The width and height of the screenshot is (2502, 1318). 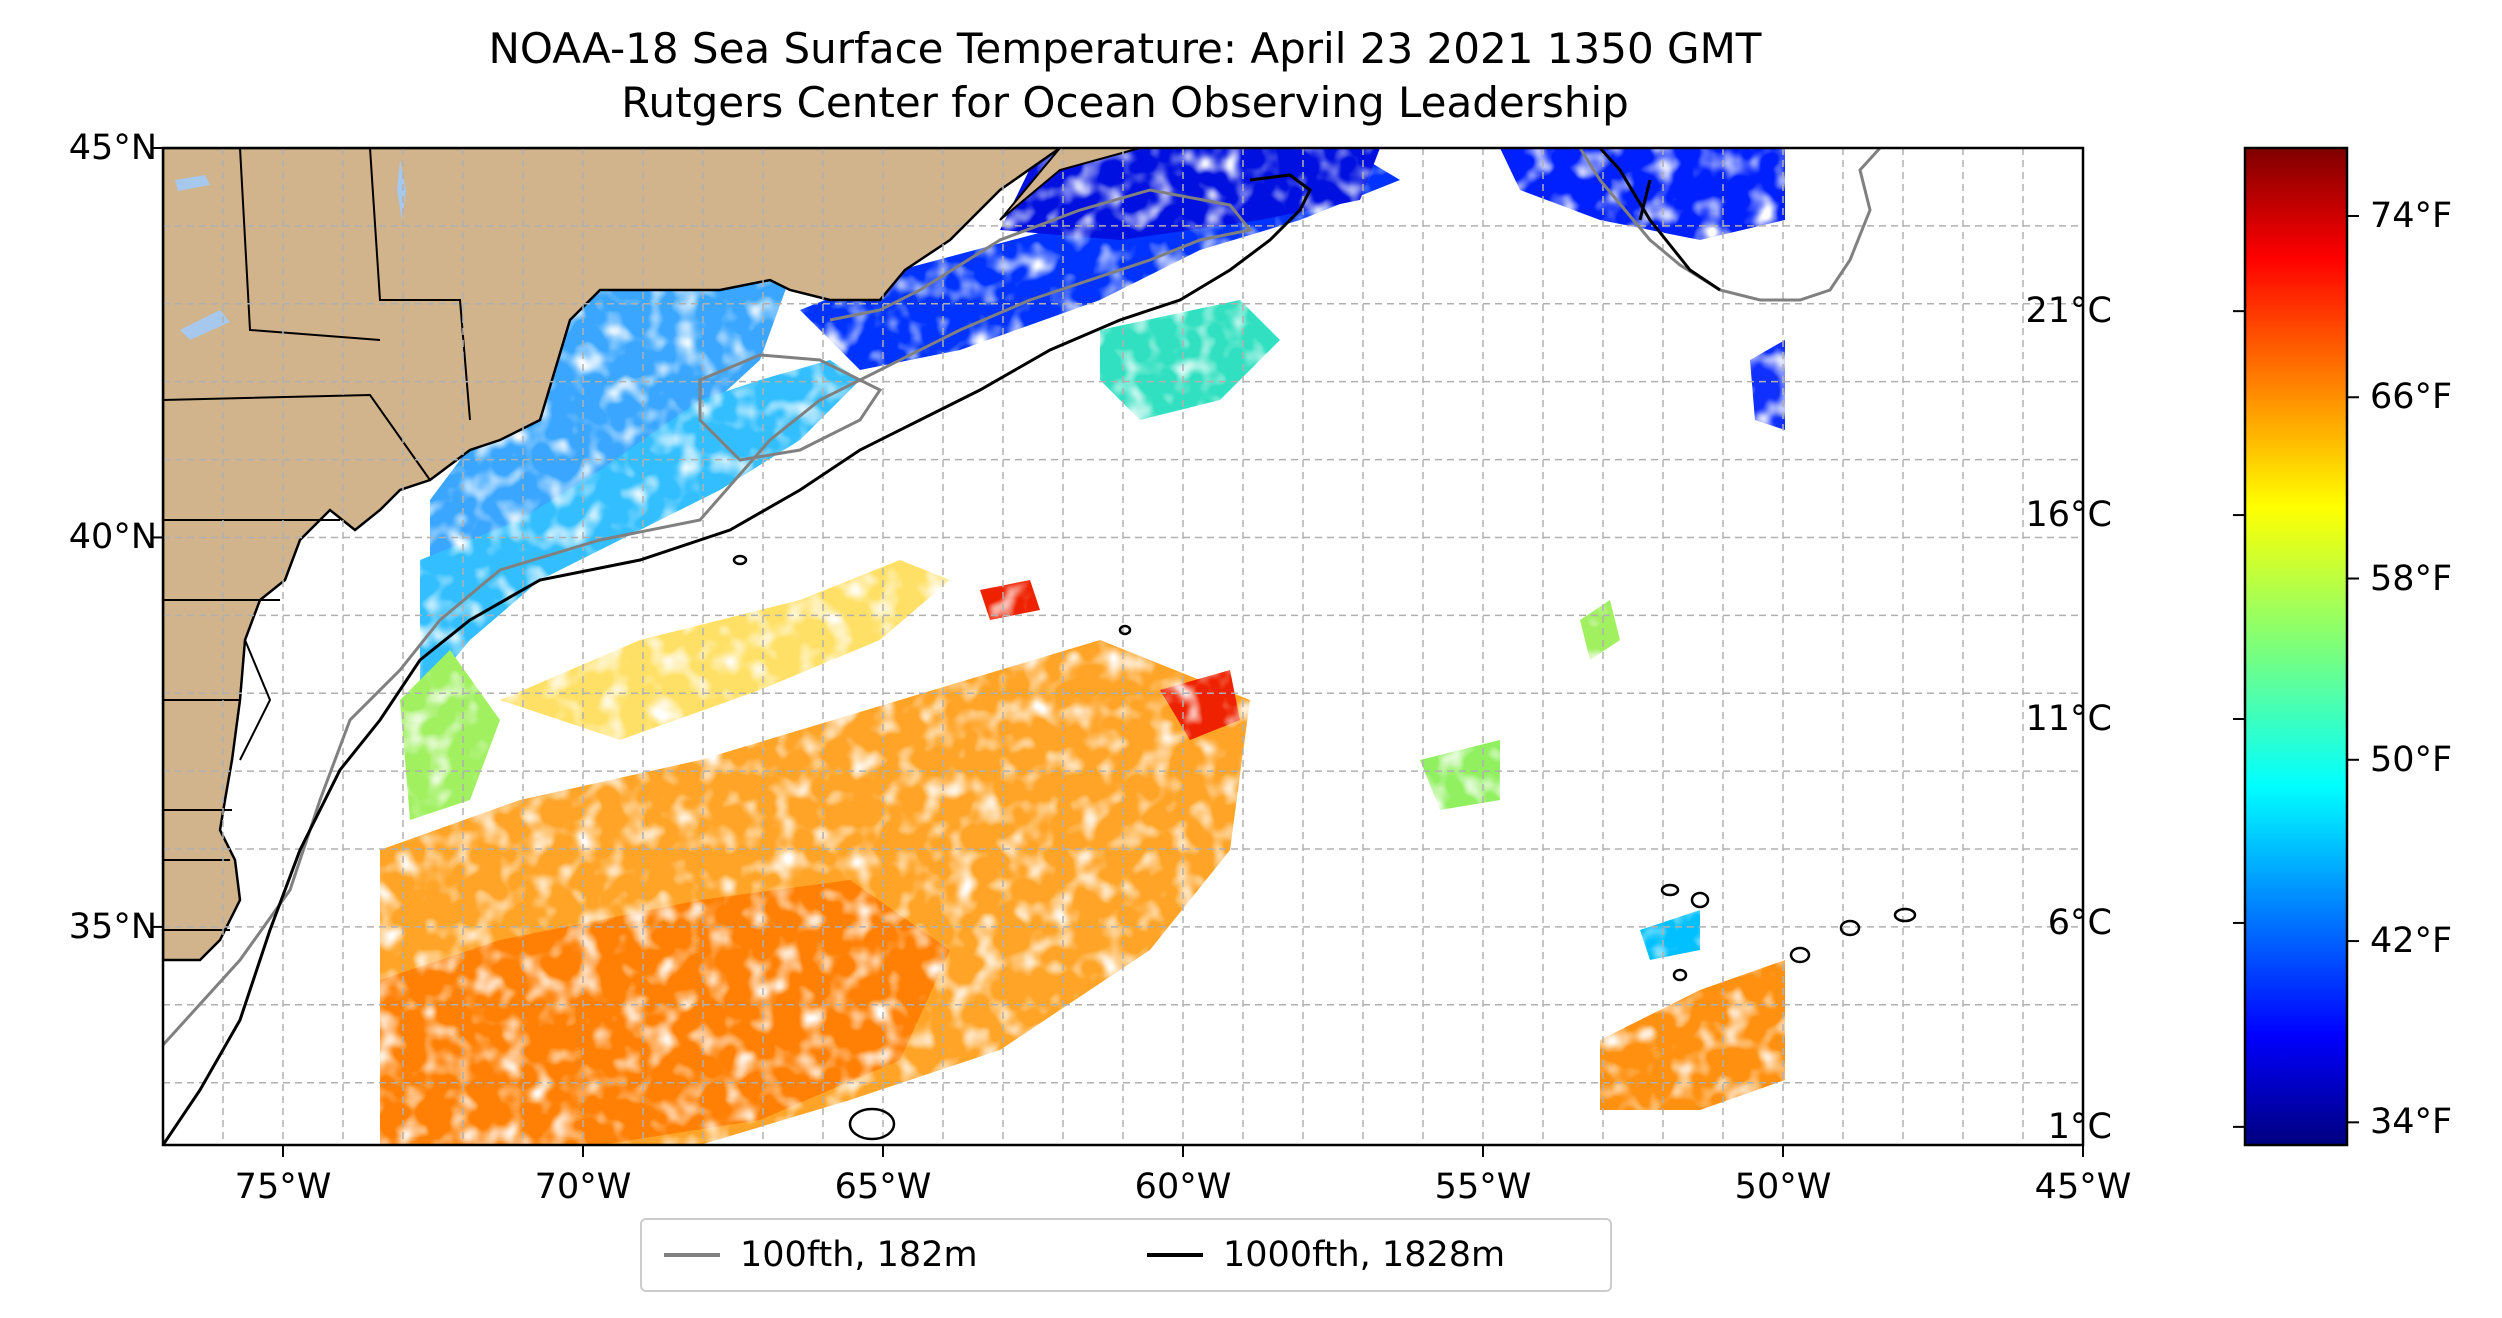 I want to click on colorbar-label-f: 66°F, so click(x=2411, y=397).